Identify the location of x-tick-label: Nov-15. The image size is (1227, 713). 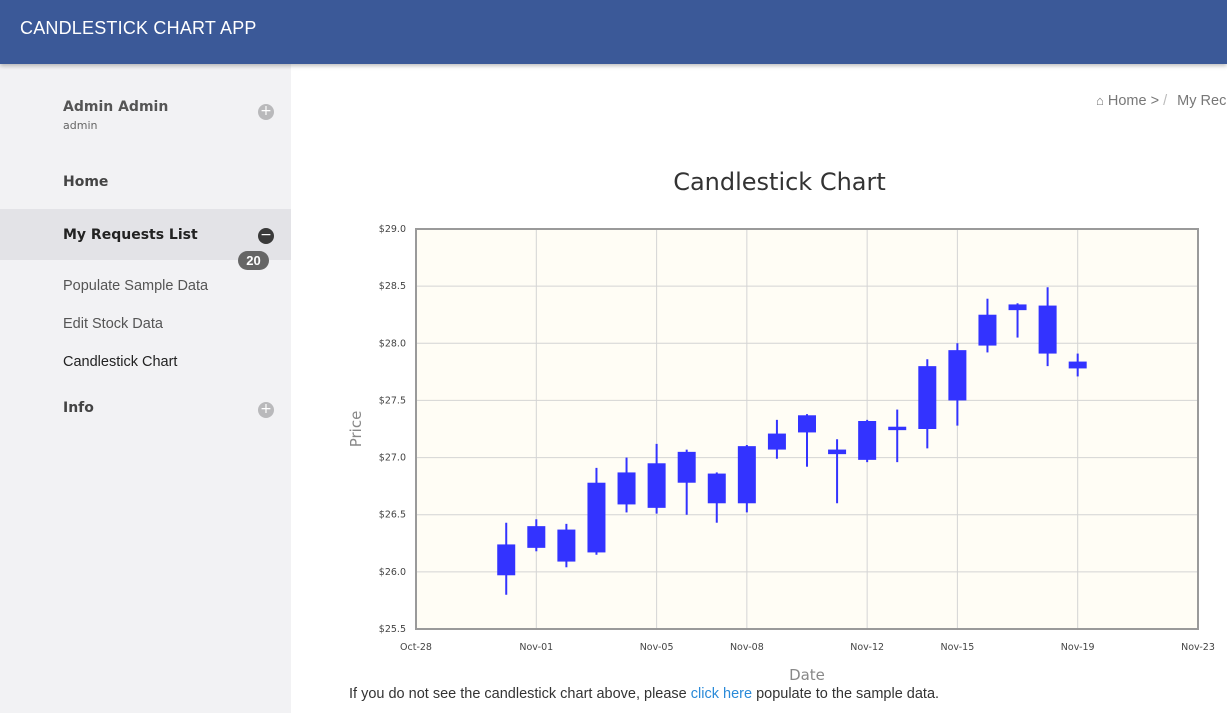
(957, 647).